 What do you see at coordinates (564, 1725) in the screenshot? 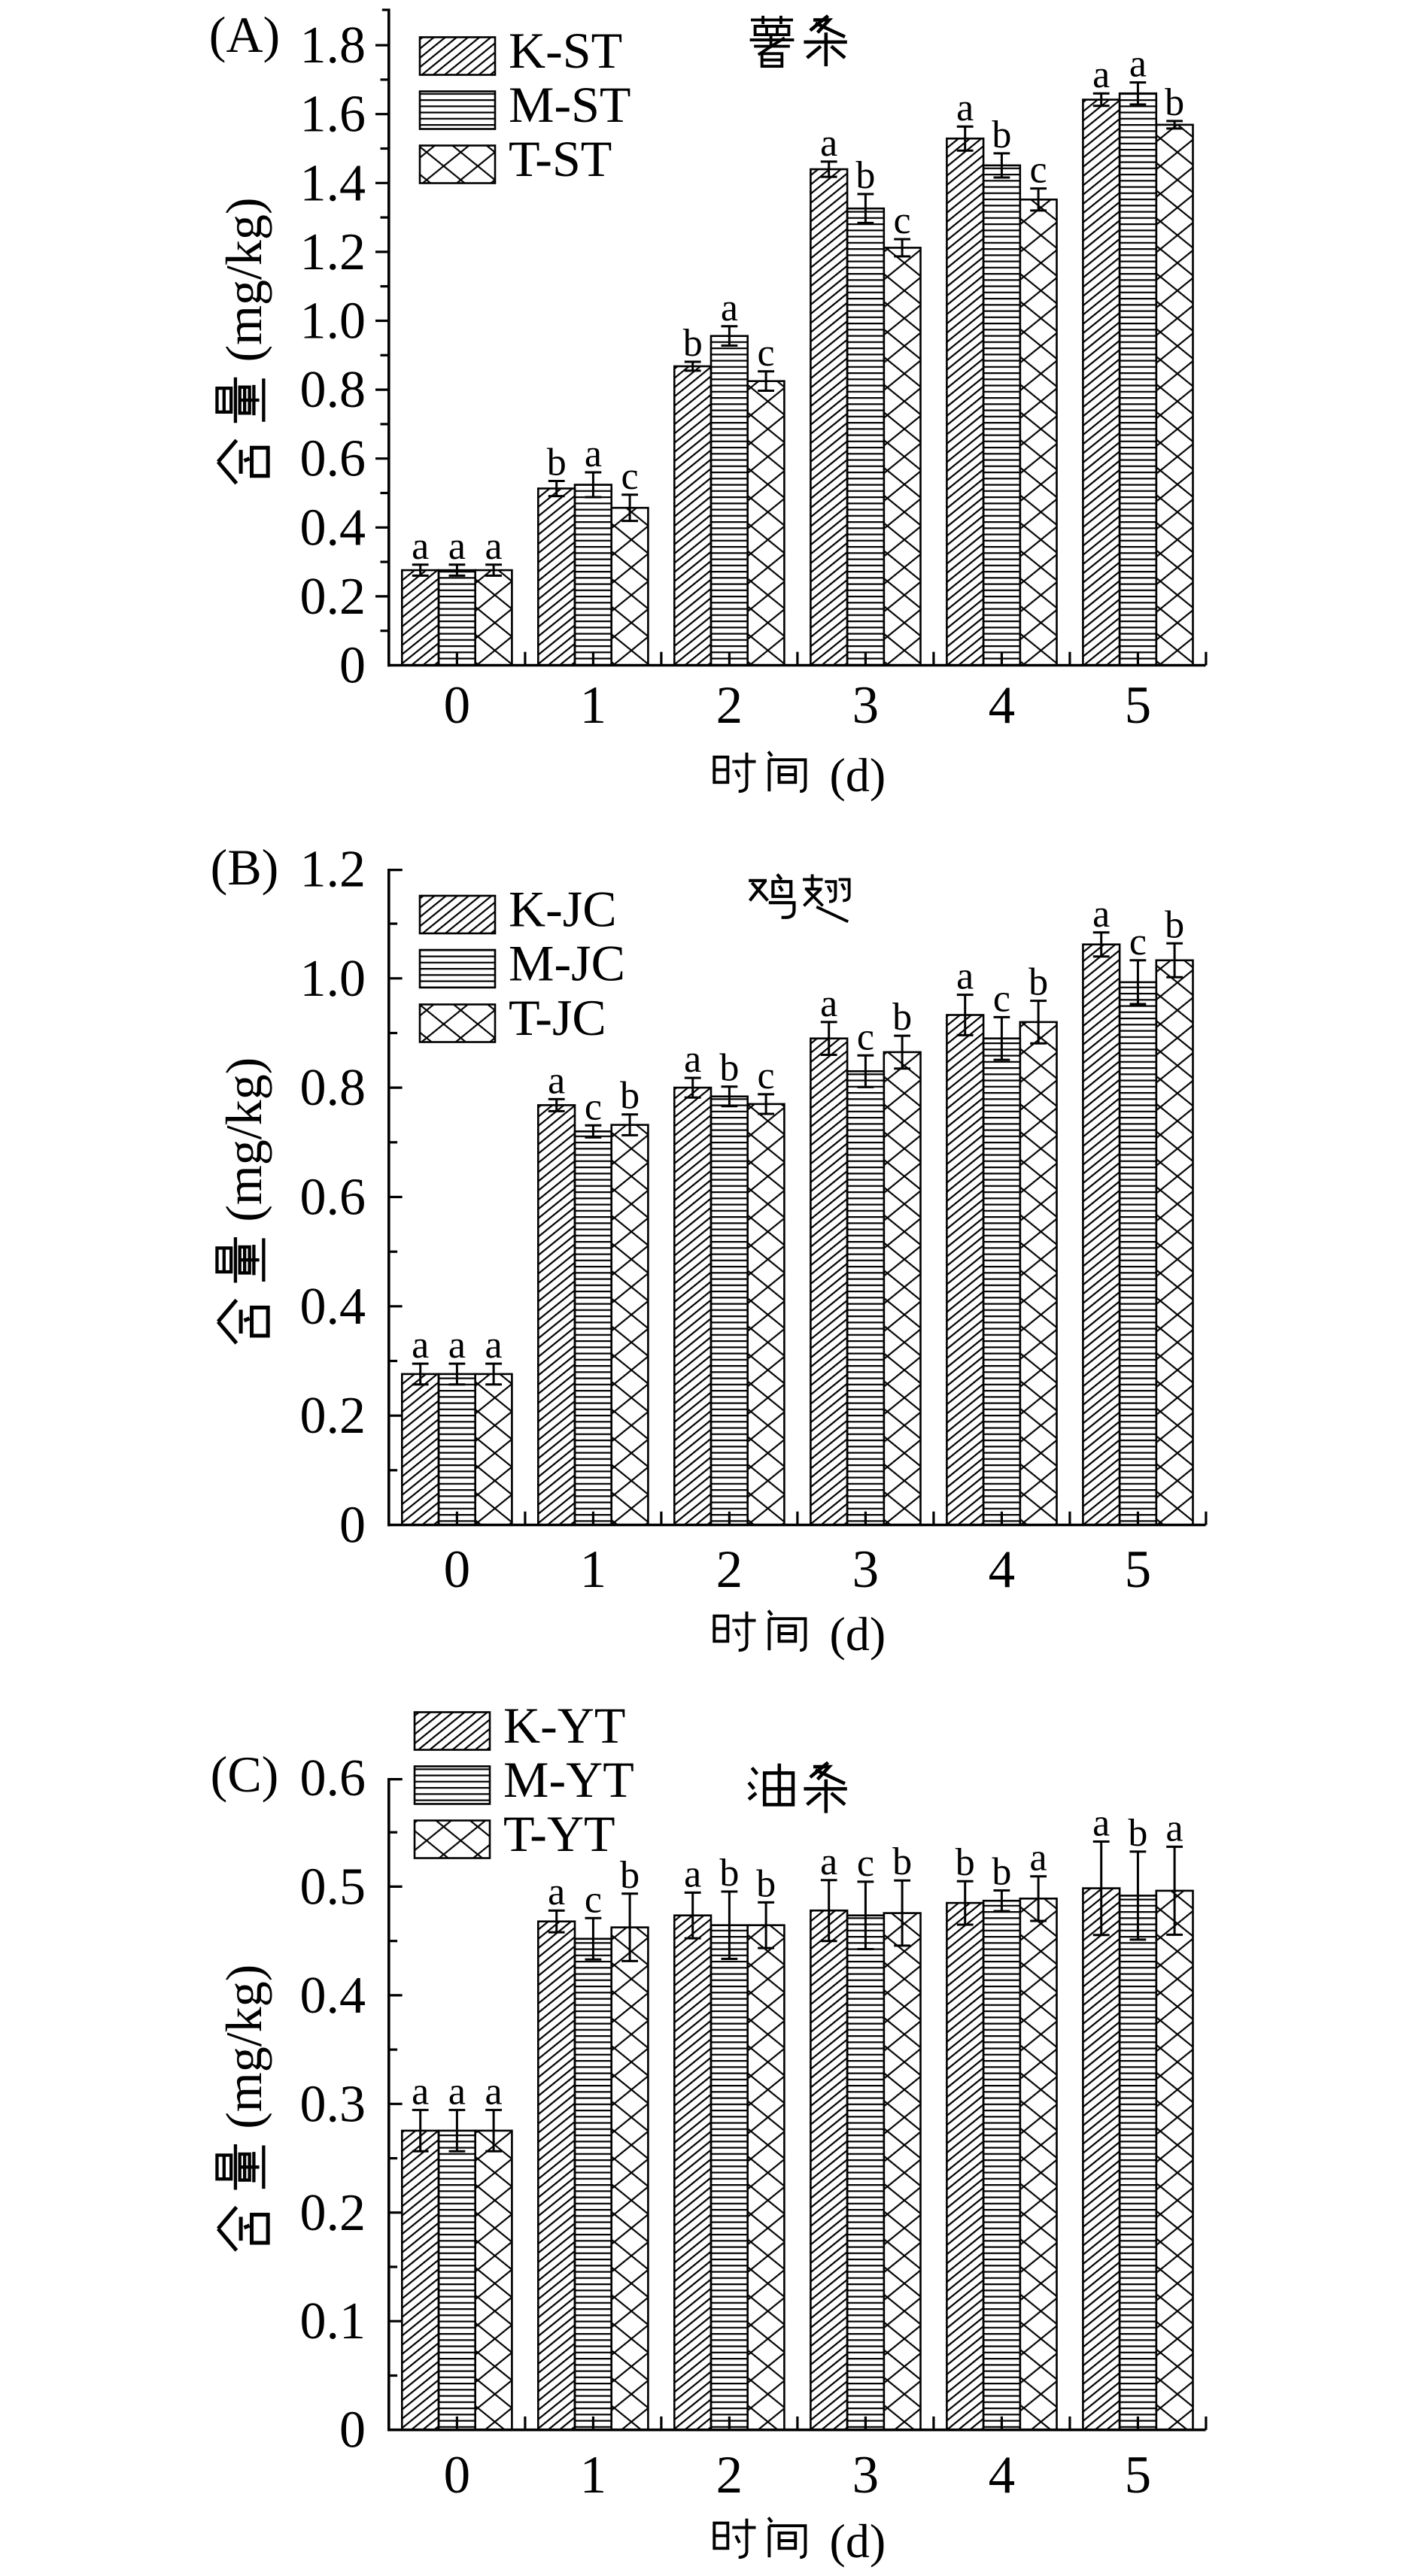
I see `svg-text: K-YT` at bounding box center [564, 1725].